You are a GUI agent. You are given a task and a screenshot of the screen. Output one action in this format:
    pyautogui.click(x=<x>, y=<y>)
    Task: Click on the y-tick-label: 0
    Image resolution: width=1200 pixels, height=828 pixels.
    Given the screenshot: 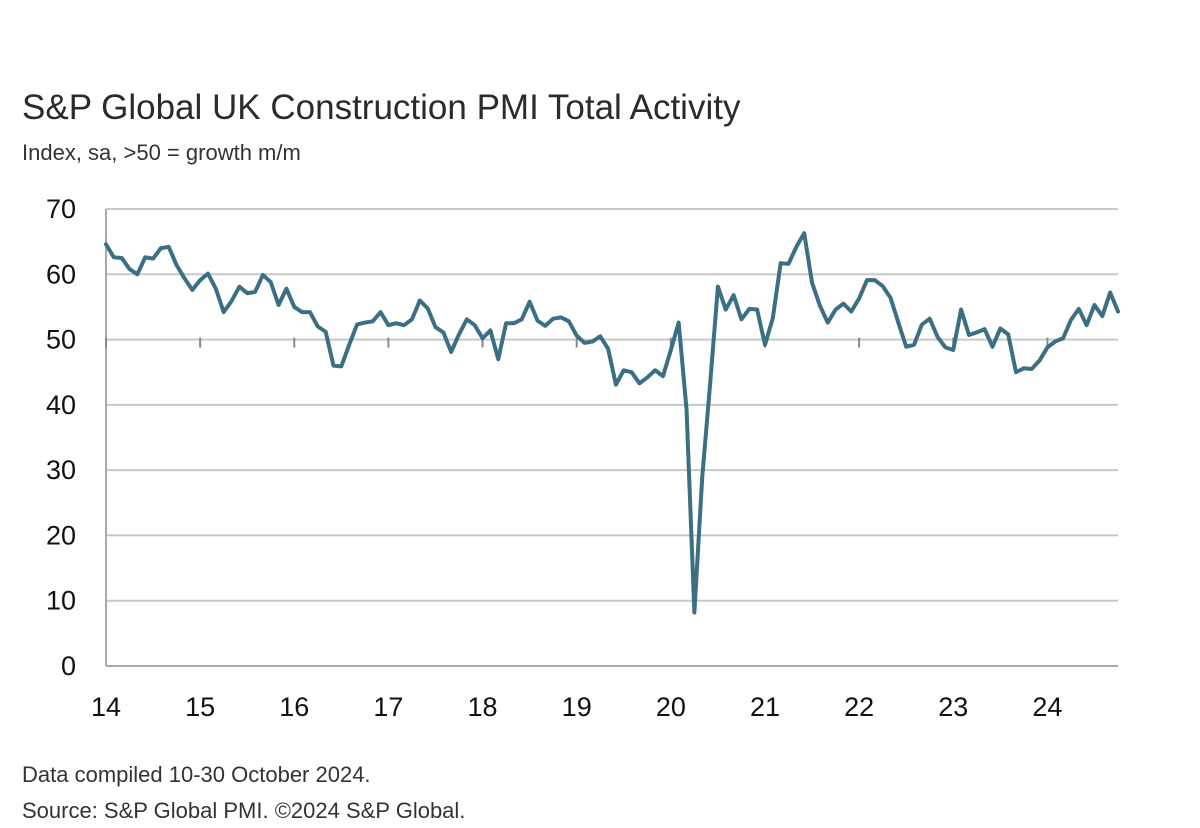 What is the action you would take?
    pyautogui.click(x=68, y=666)
    